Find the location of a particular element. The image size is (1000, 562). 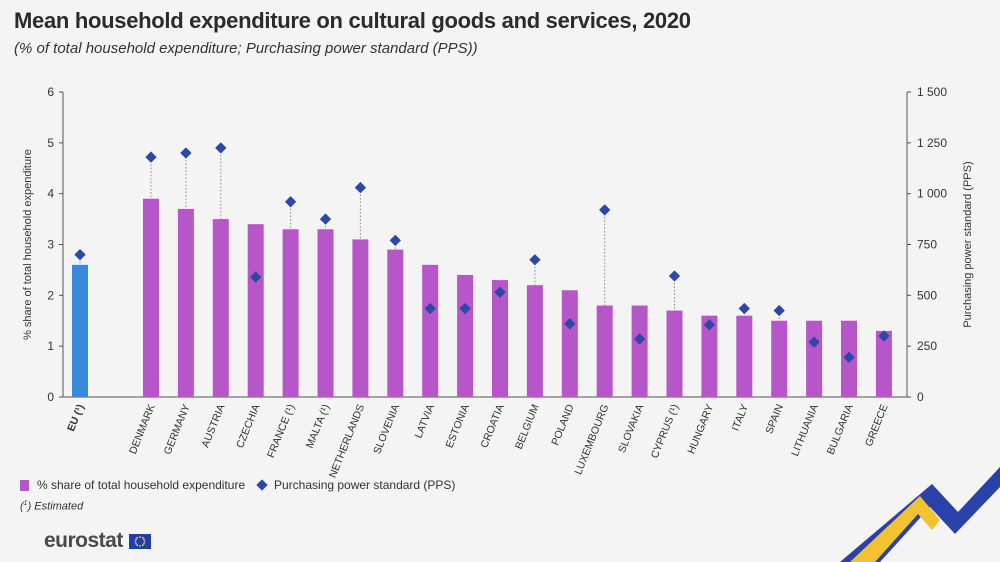

x-tick-label: GERMANY is located at coordinates (177, 430).